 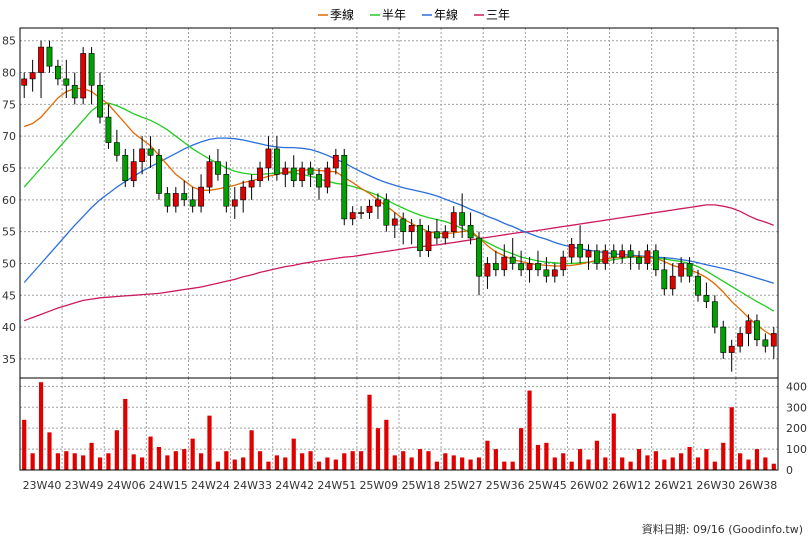 What do you see at coordinates (9, 73) in the screenshot?
I see `price-y-tick-label: 80` at bounding box center [9, 73].